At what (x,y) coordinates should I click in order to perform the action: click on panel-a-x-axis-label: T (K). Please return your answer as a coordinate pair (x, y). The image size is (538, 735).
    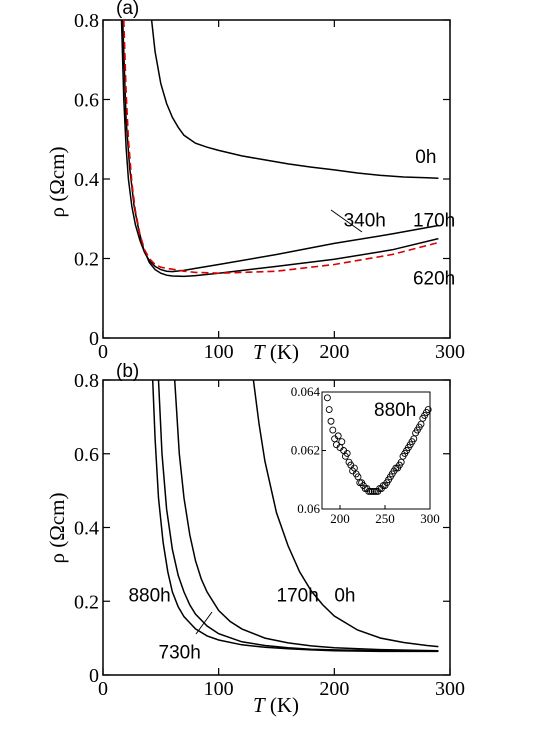
    Looking at the image, I should click on (276, 352).